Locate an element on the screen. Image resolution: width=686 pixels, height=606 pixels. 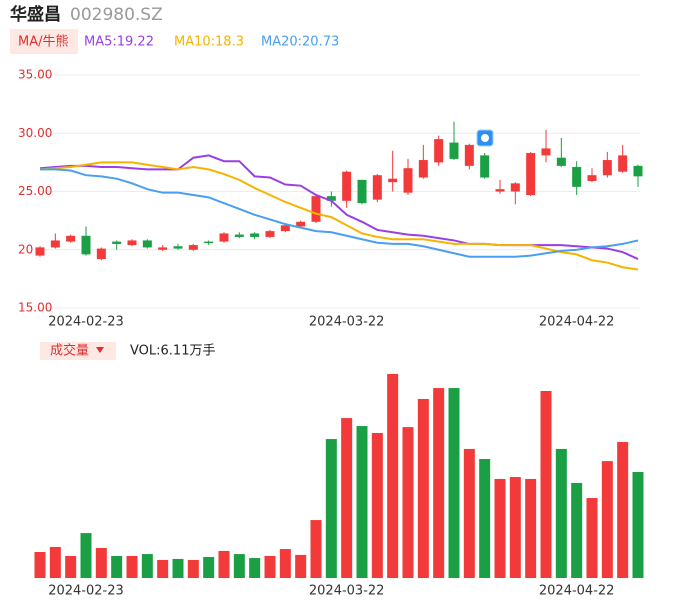
indicator-box is located at coordinates (44, 41).